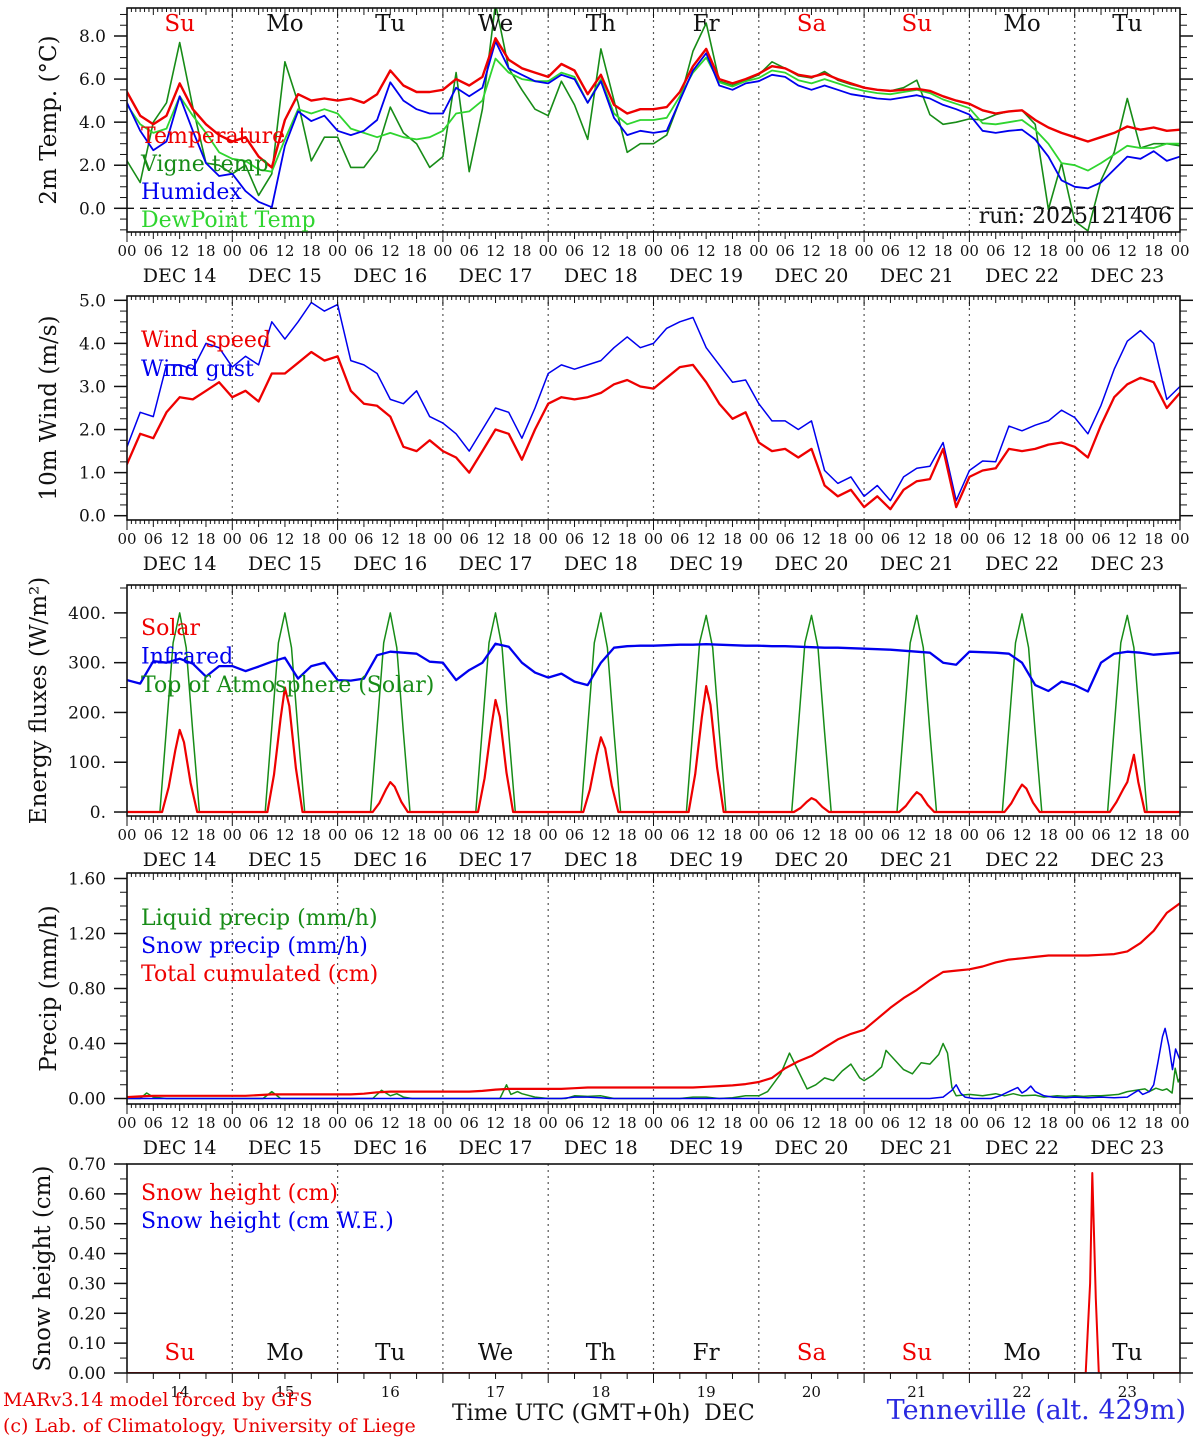 The width and height of the screenshot is (1194, 1440). I want to click on day-date-label: DEC 23, so click(1127, 276).